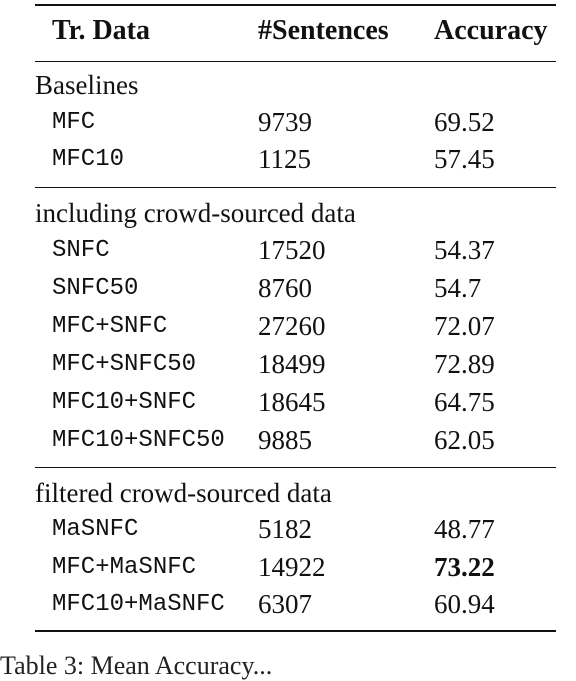  Describe the element at coordinates (285, 122) in the screenshot. I see `row-sentences: 9739` at that location.